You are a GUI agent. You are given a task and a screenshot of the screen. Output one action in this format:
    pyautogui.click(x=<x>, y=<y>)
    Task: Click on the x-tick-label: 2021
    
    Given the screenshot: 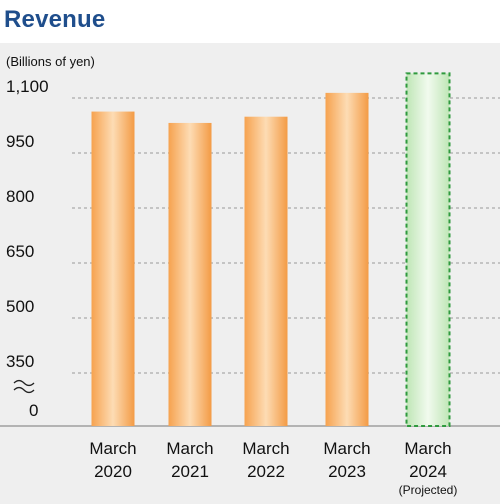 What is the action you would take?
    pyautogui.click(x=190, y=471)
    